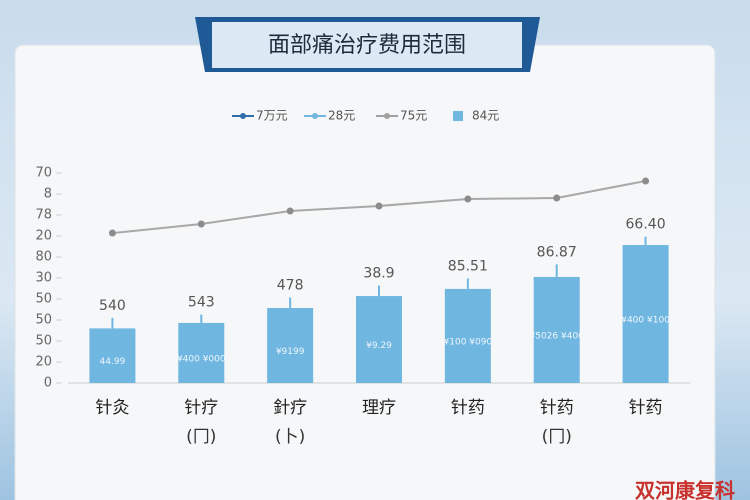 Image resolution: width=750 pixels, height=500 pixels. I want to click on legend-swatch, so click(458, 116).